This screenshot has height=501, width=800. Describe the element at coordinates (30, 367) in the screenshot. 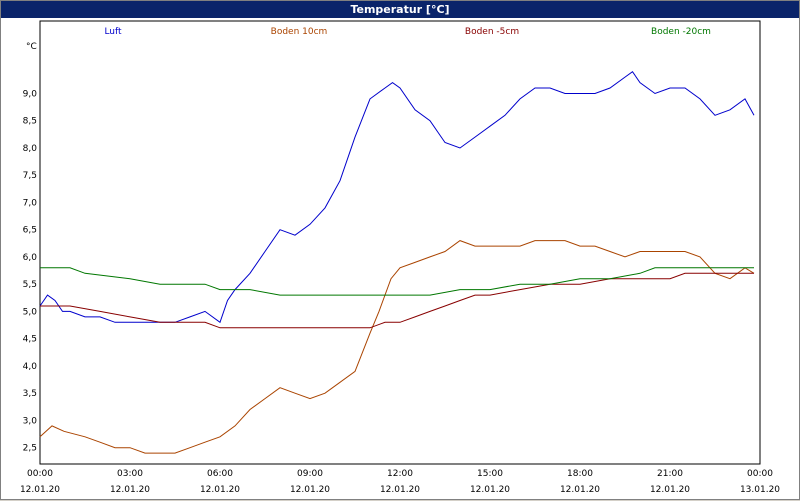

I see `y-tick-label: 4,0` at that location.